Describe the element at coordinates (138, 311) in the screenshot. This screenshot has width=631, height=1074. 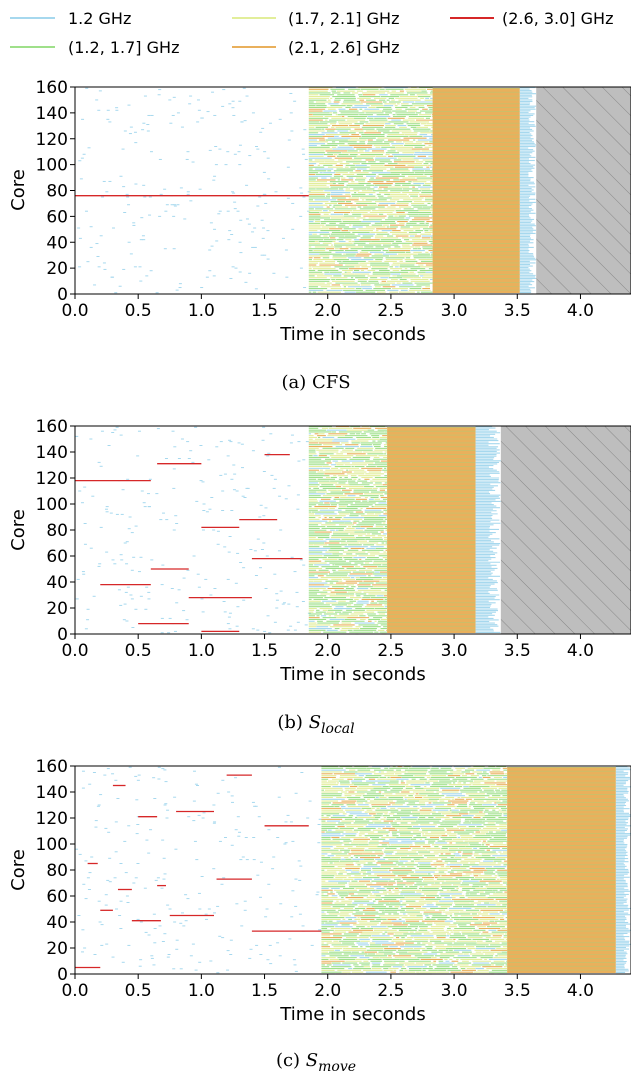
I see `chart-cfs-xtick-label: 0.5` at that location.